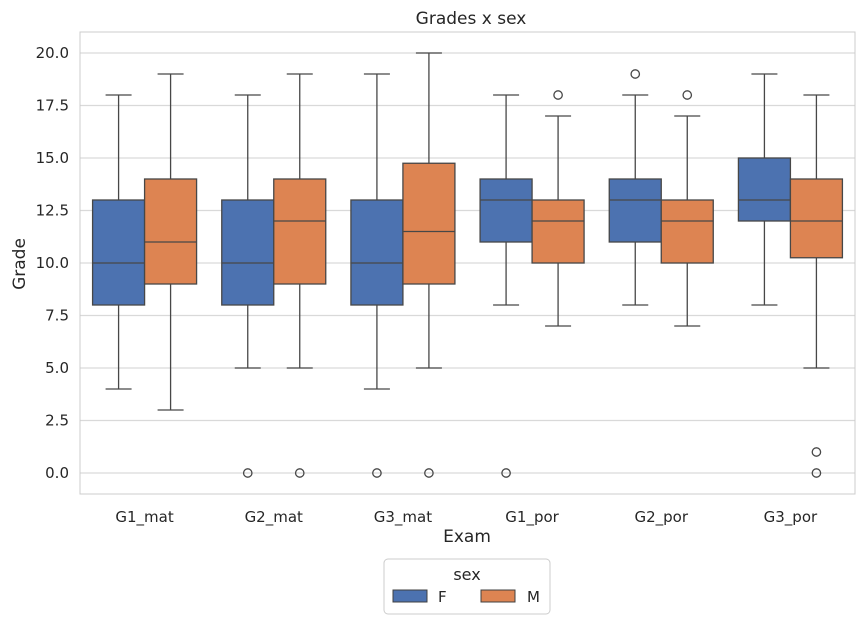 Image resolution: width=864 pixels, height=623 pixels. What do you see at coordinates (532, 517) in the screenshot?
I see `x-tick-label: G1_por` at bounding box center [532, 517].